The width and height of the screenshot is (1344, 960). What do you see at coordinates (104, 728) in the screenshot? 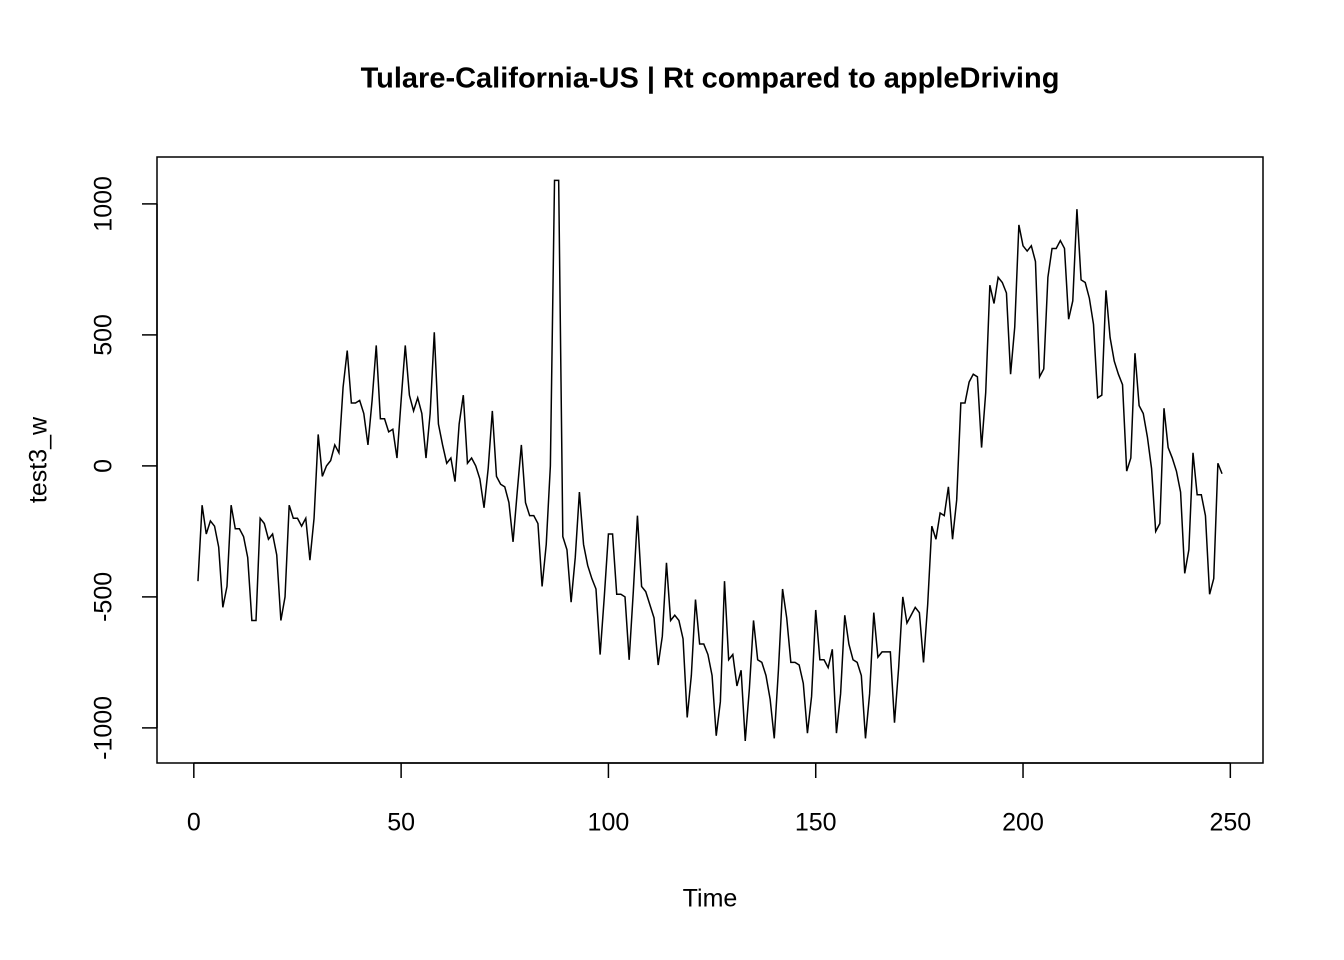
I see `y-tick-label: -1000` at bounding box center [104, 728].